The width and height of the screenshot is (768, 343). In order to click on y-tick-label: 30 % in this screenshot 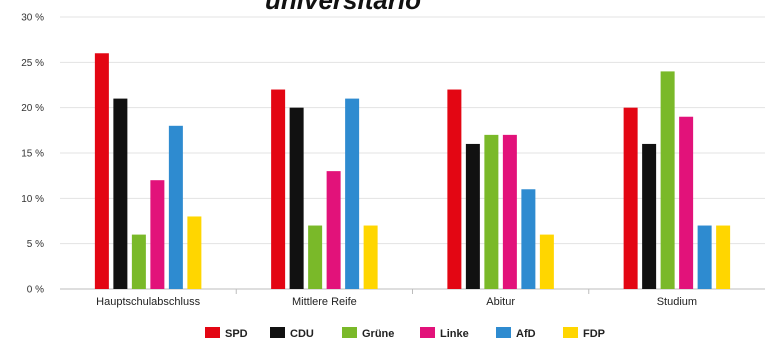, I will do `click(32, 18)`.